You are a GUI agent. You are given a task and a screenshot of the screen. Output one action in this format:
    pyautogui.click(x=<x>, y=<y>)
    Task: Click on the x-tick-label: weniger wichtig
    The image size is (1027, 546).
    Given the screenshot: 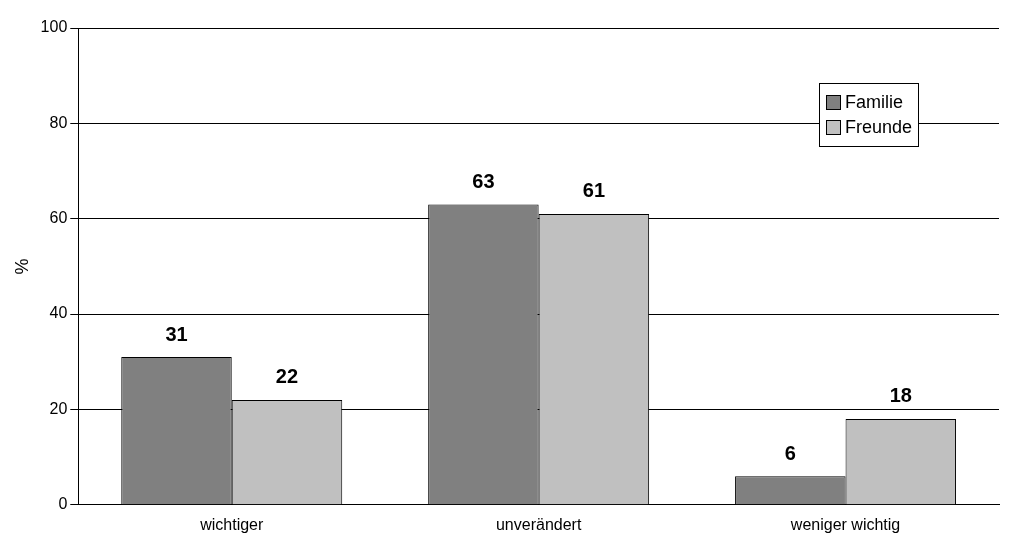 What is the action you would take?
    pyautogui.click(x=845, y=524)
    